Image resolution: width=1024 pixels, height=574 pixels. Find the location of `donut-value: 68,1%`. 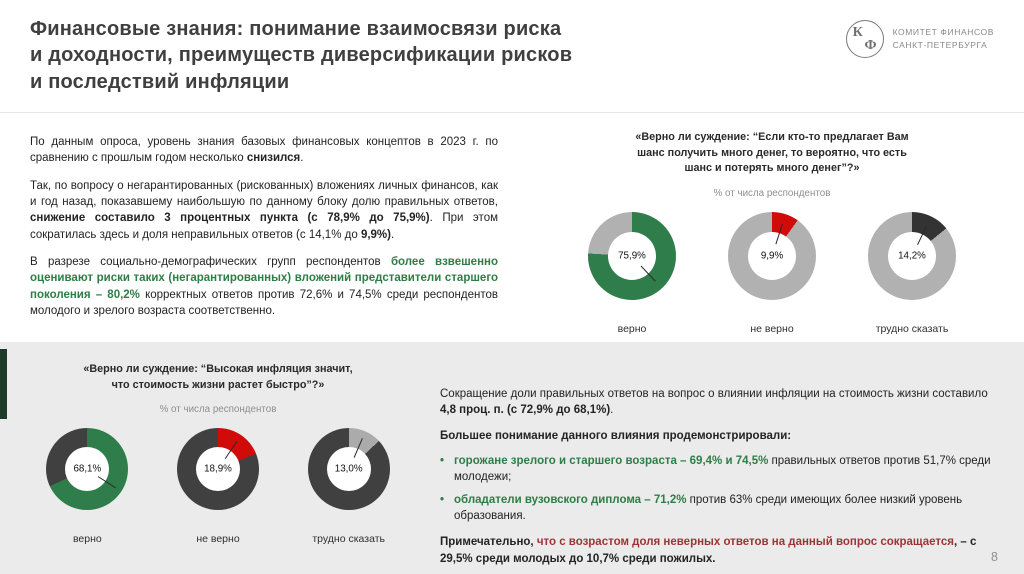

donut-value: 68,1% is located at coordinates (87, 469).